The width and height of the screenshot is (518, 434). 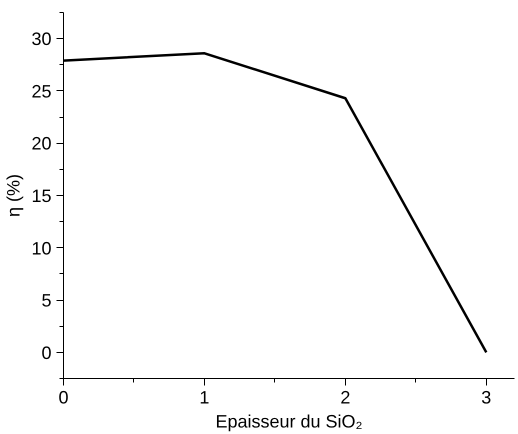 What do you see at coordinates (486, 398) in the screenshot?
I see `x-tick-label: 3` at bounding box center [486, 398].